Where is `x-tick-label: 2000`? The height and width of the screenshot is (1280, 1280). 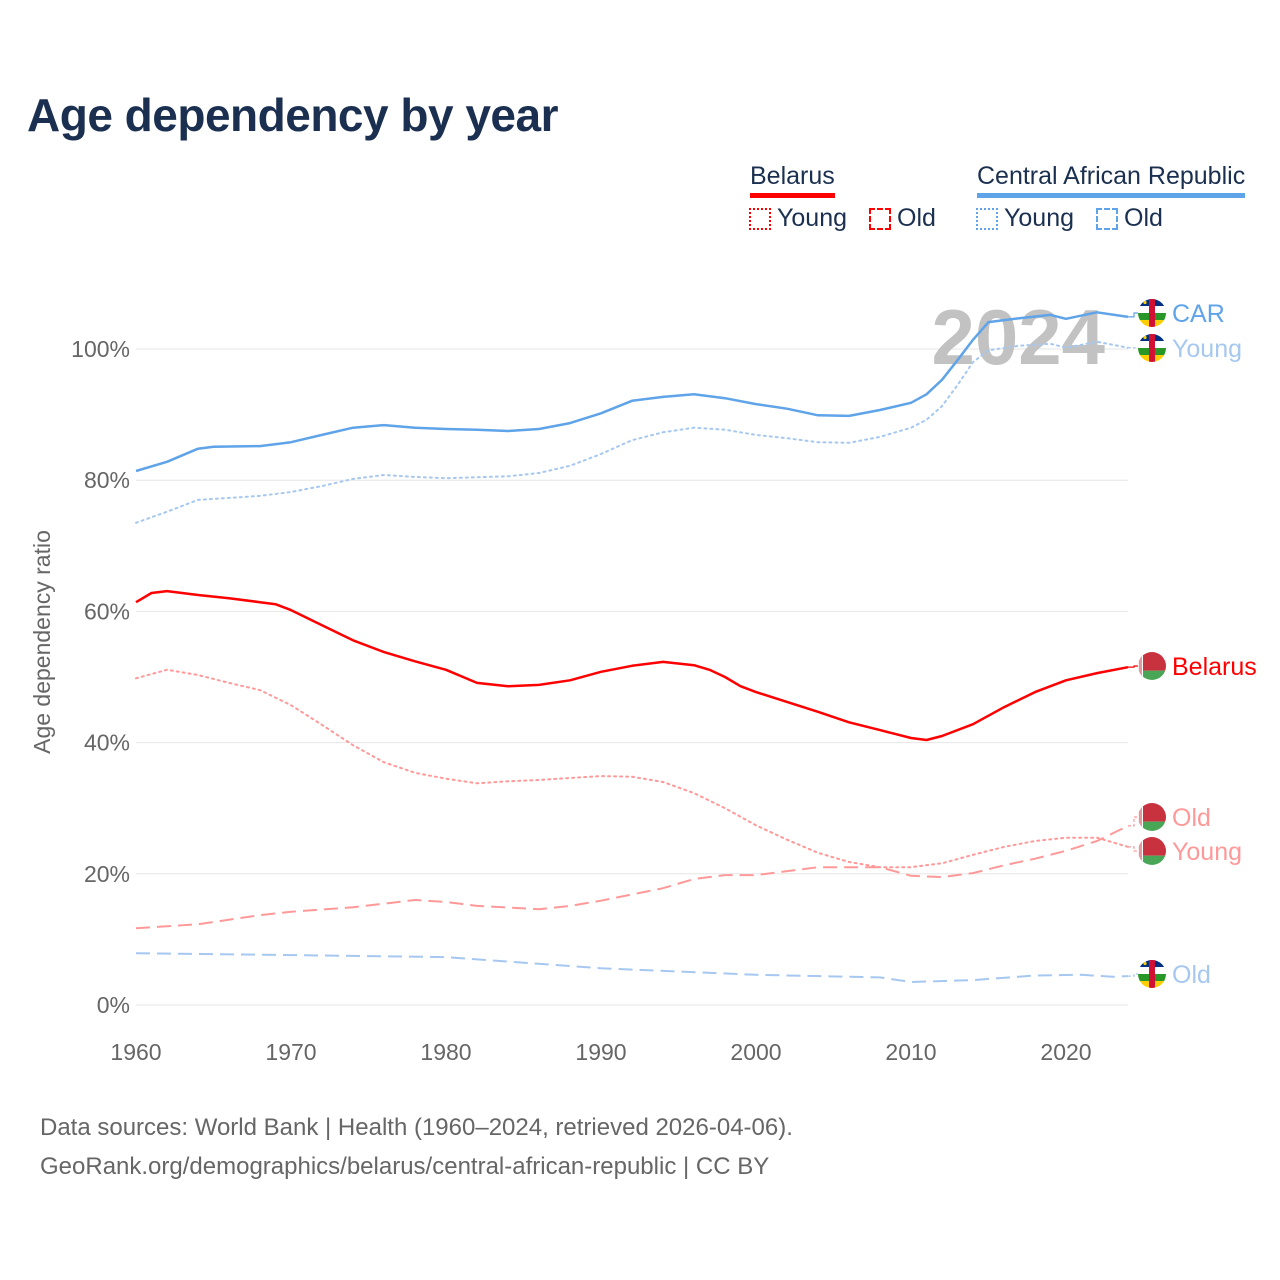 x-tick-label: 2000 is located at coordinates (755, 1052).